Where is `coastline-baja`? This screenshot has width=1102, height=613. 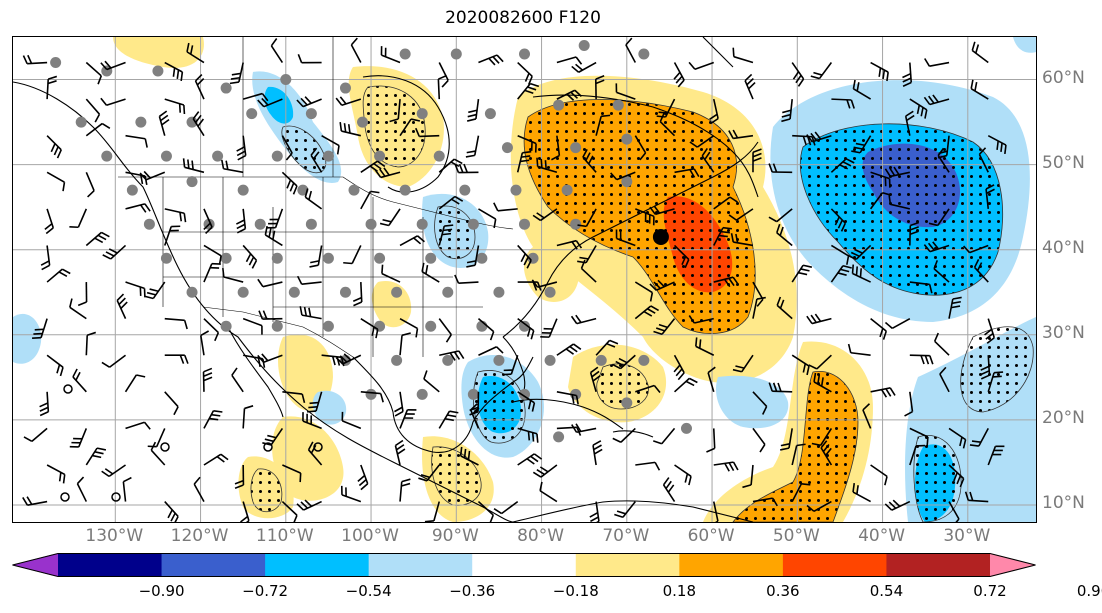
coastline-baja is located at coordinates (255, 372).